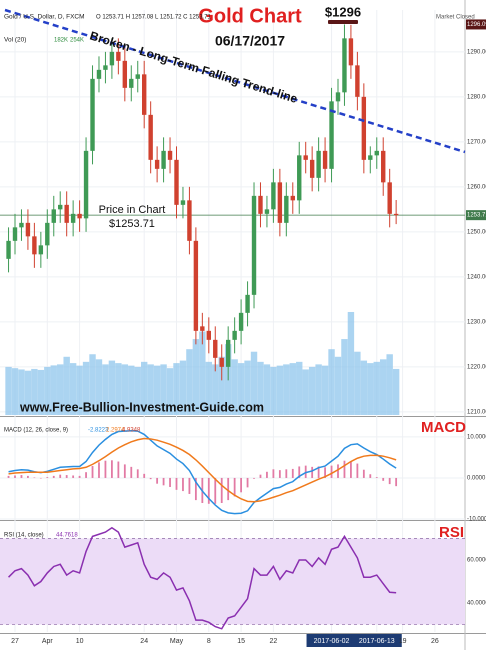 This screenshot has width=486, height=650. I want to click on macd-value: 4.9348, so click(131, 431).